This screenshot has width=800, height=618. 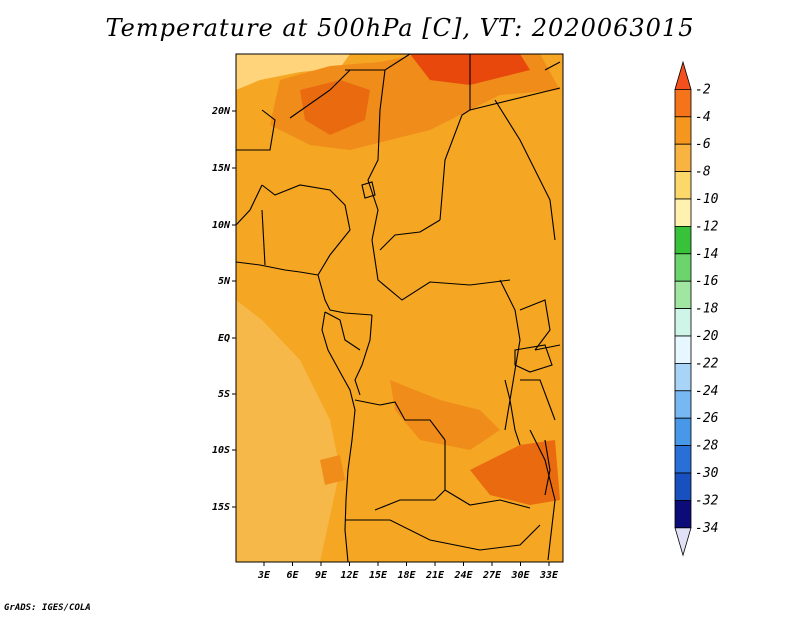 What do you see at coordinates (368, 190) in the screenshot?
I see `lake-chad` at bounding box center [368, 190].